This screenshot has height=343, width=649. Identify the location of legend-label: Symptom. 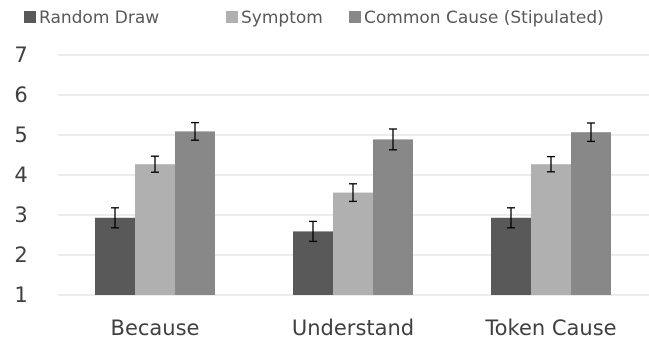
(282, 18).